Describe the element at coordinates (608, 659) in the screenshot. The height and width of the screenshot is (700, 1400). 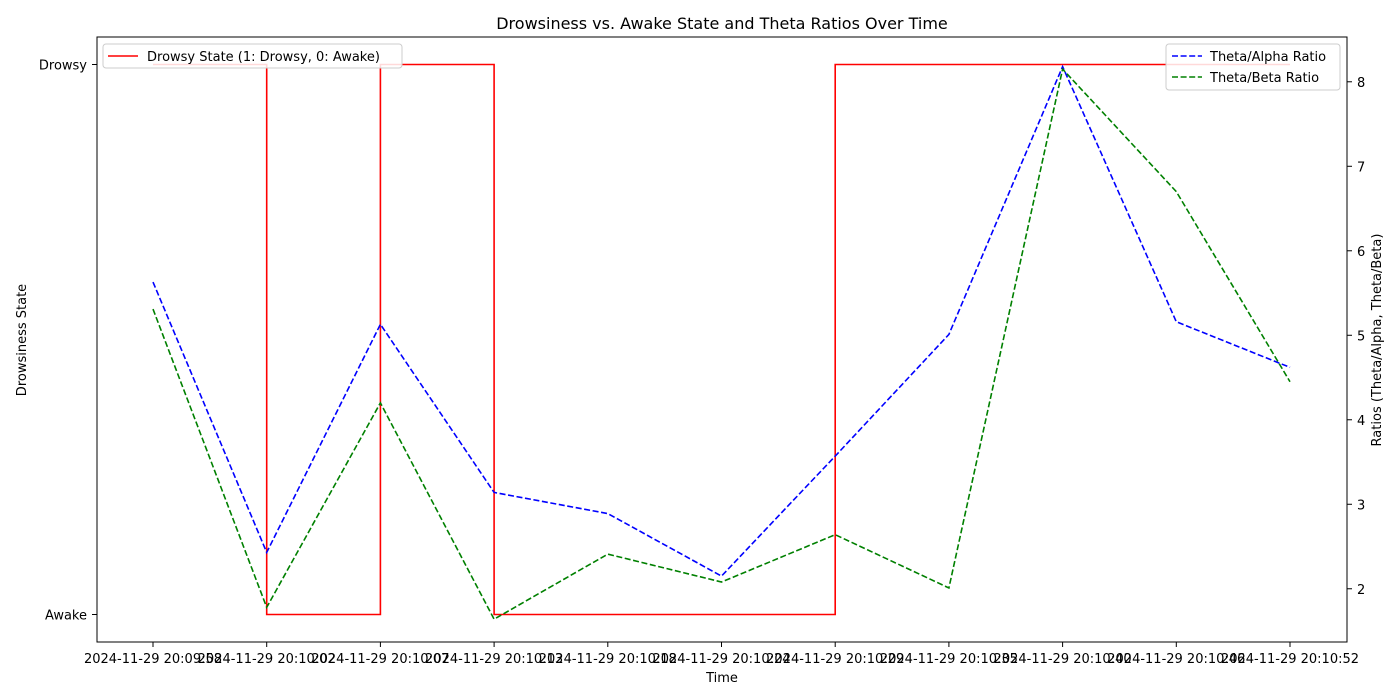
I see `x-tick-label: 2024-11-29 20:10:18` at that location.